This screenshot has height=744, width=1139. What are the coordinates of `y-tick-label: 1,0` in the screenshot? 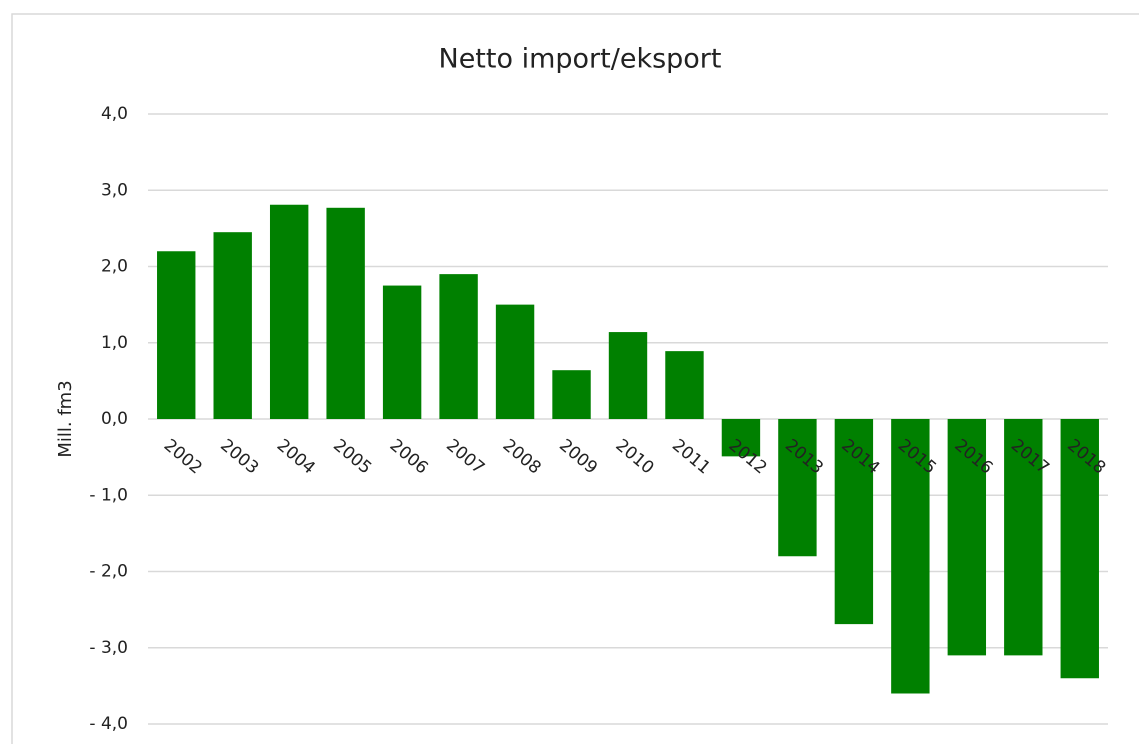 It's located at (114, 343).